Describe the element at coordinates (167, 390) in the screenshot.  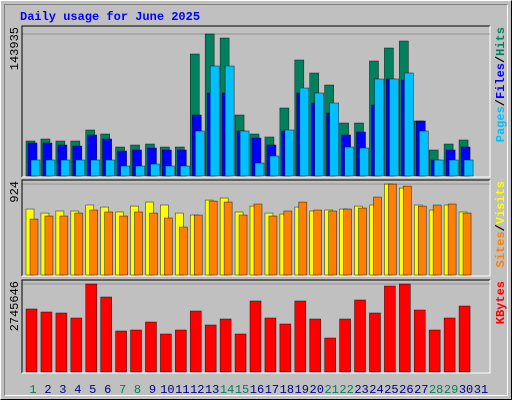
I see `x-tick-label: 10` at that location.